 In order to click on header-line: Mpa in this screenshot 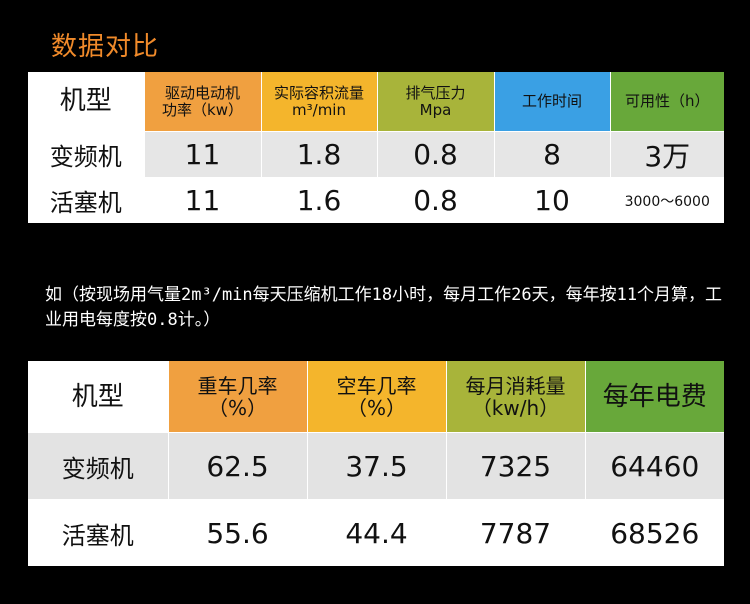, I will do `click(435, 109)`.